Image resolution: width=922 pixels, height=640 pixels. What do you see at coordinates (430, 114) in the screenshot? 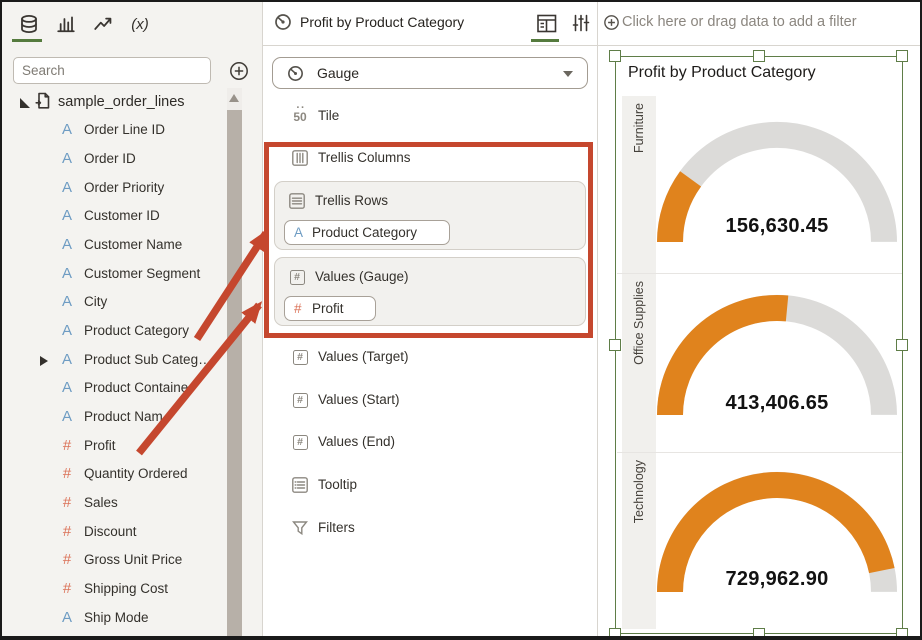
I see `drop-target-tile: 50 Tile` at bounding box center [430, 114].